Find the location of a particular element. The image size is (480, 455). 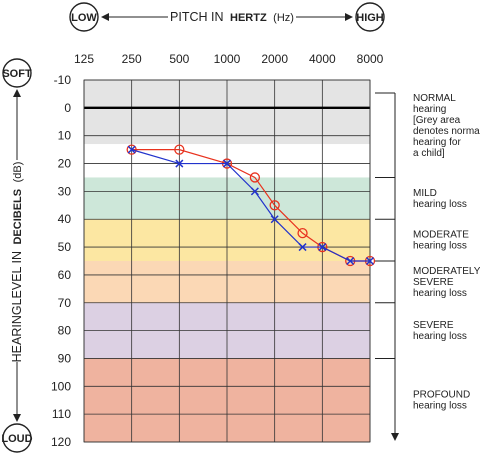

category-profound: PROFOUND hearing loss is located at coordinates (441, 401).